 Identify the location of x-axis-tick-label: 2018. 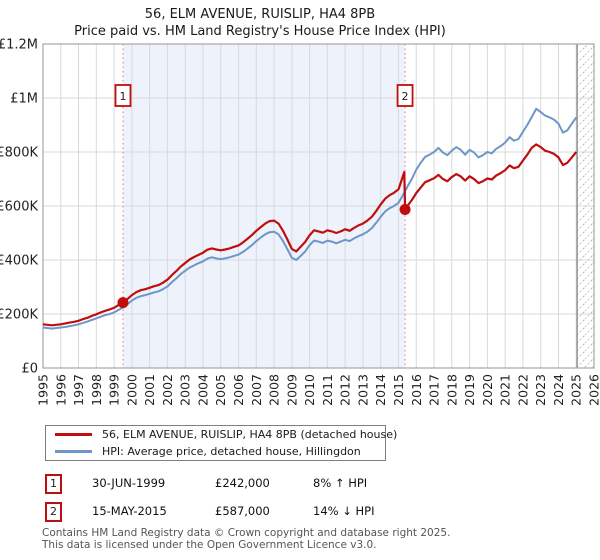
(451, 390).